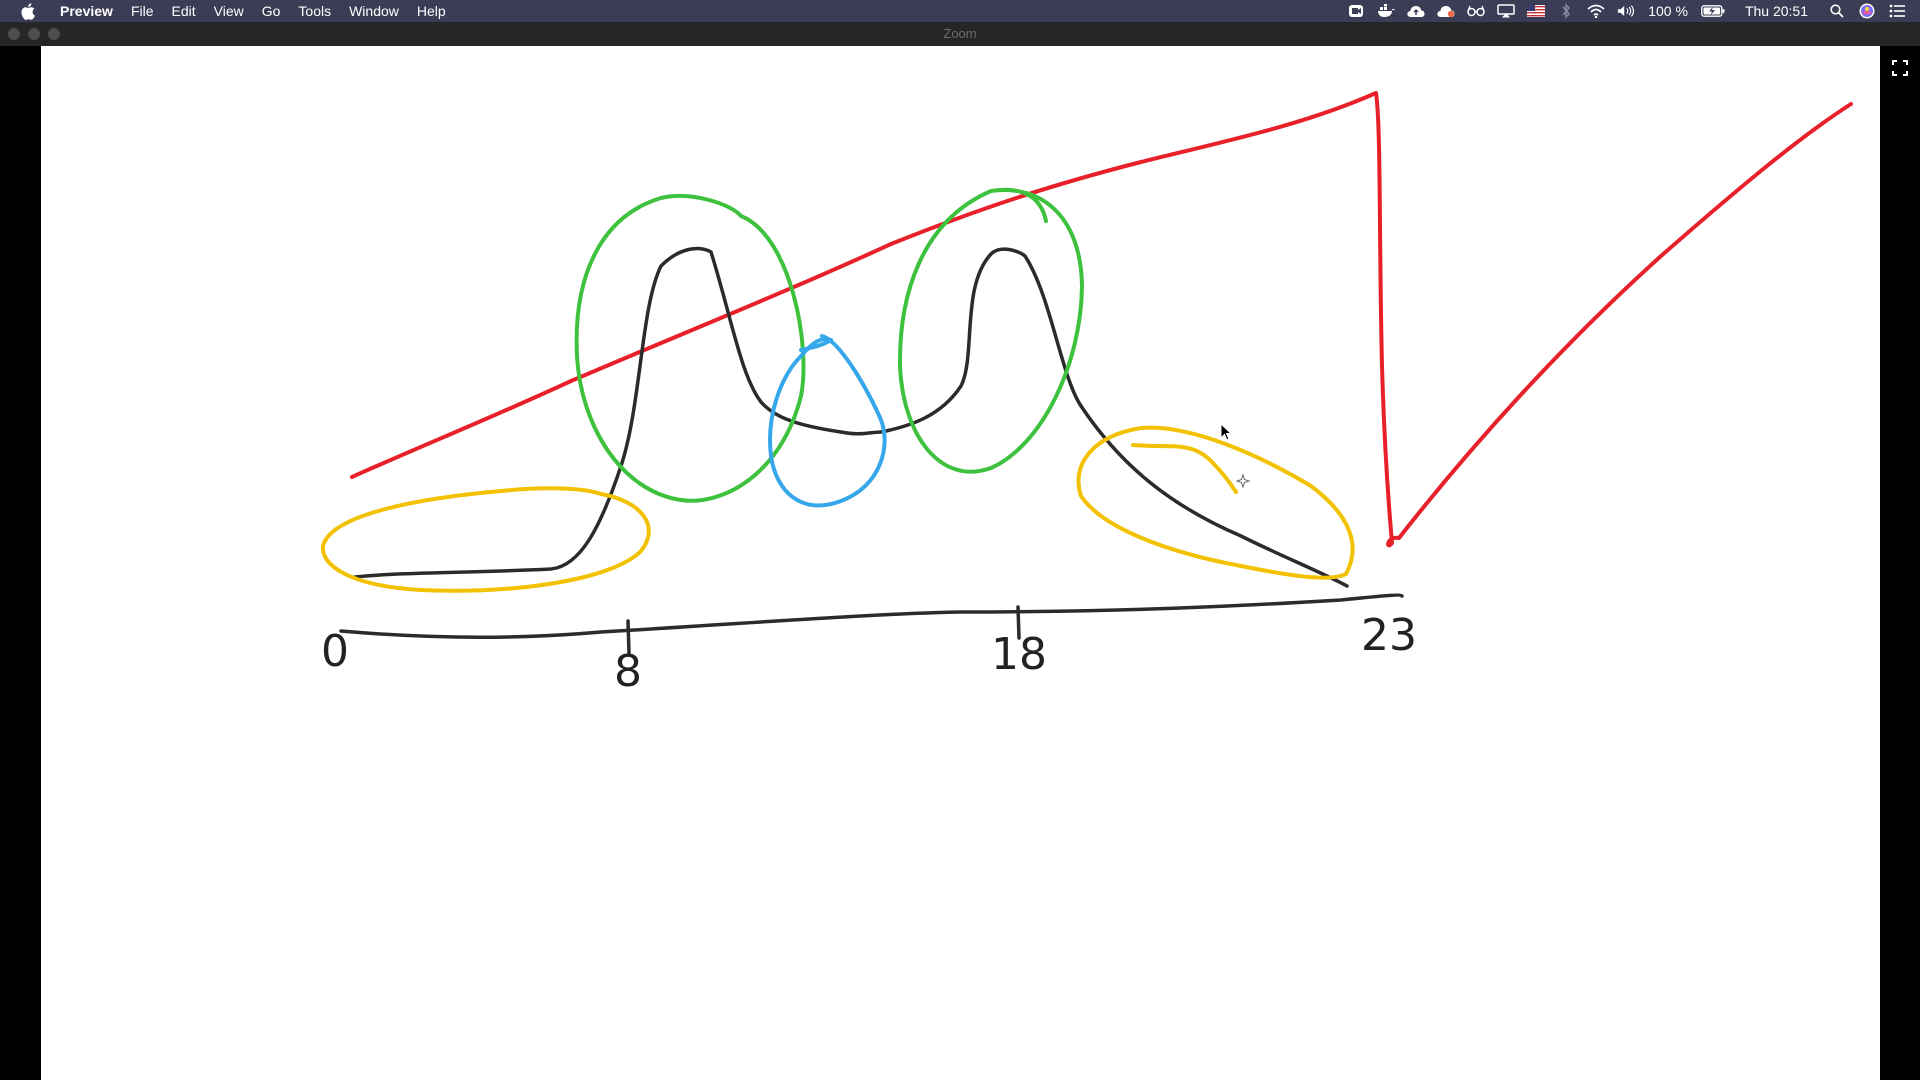 This screenshot has width=1920, height=1080. What do you see at coordinates (1867, 11) in the screenshot?
I see `user-avatar-icon` at bounding box center [1867, 11].